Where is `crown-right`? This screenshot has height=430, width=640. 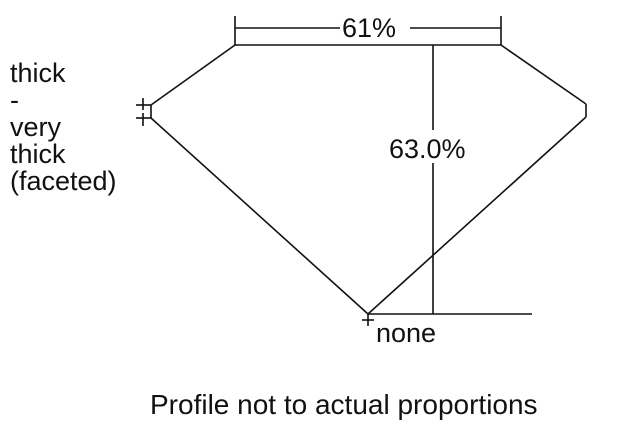
crown-right is located at coordinates (543, 74).